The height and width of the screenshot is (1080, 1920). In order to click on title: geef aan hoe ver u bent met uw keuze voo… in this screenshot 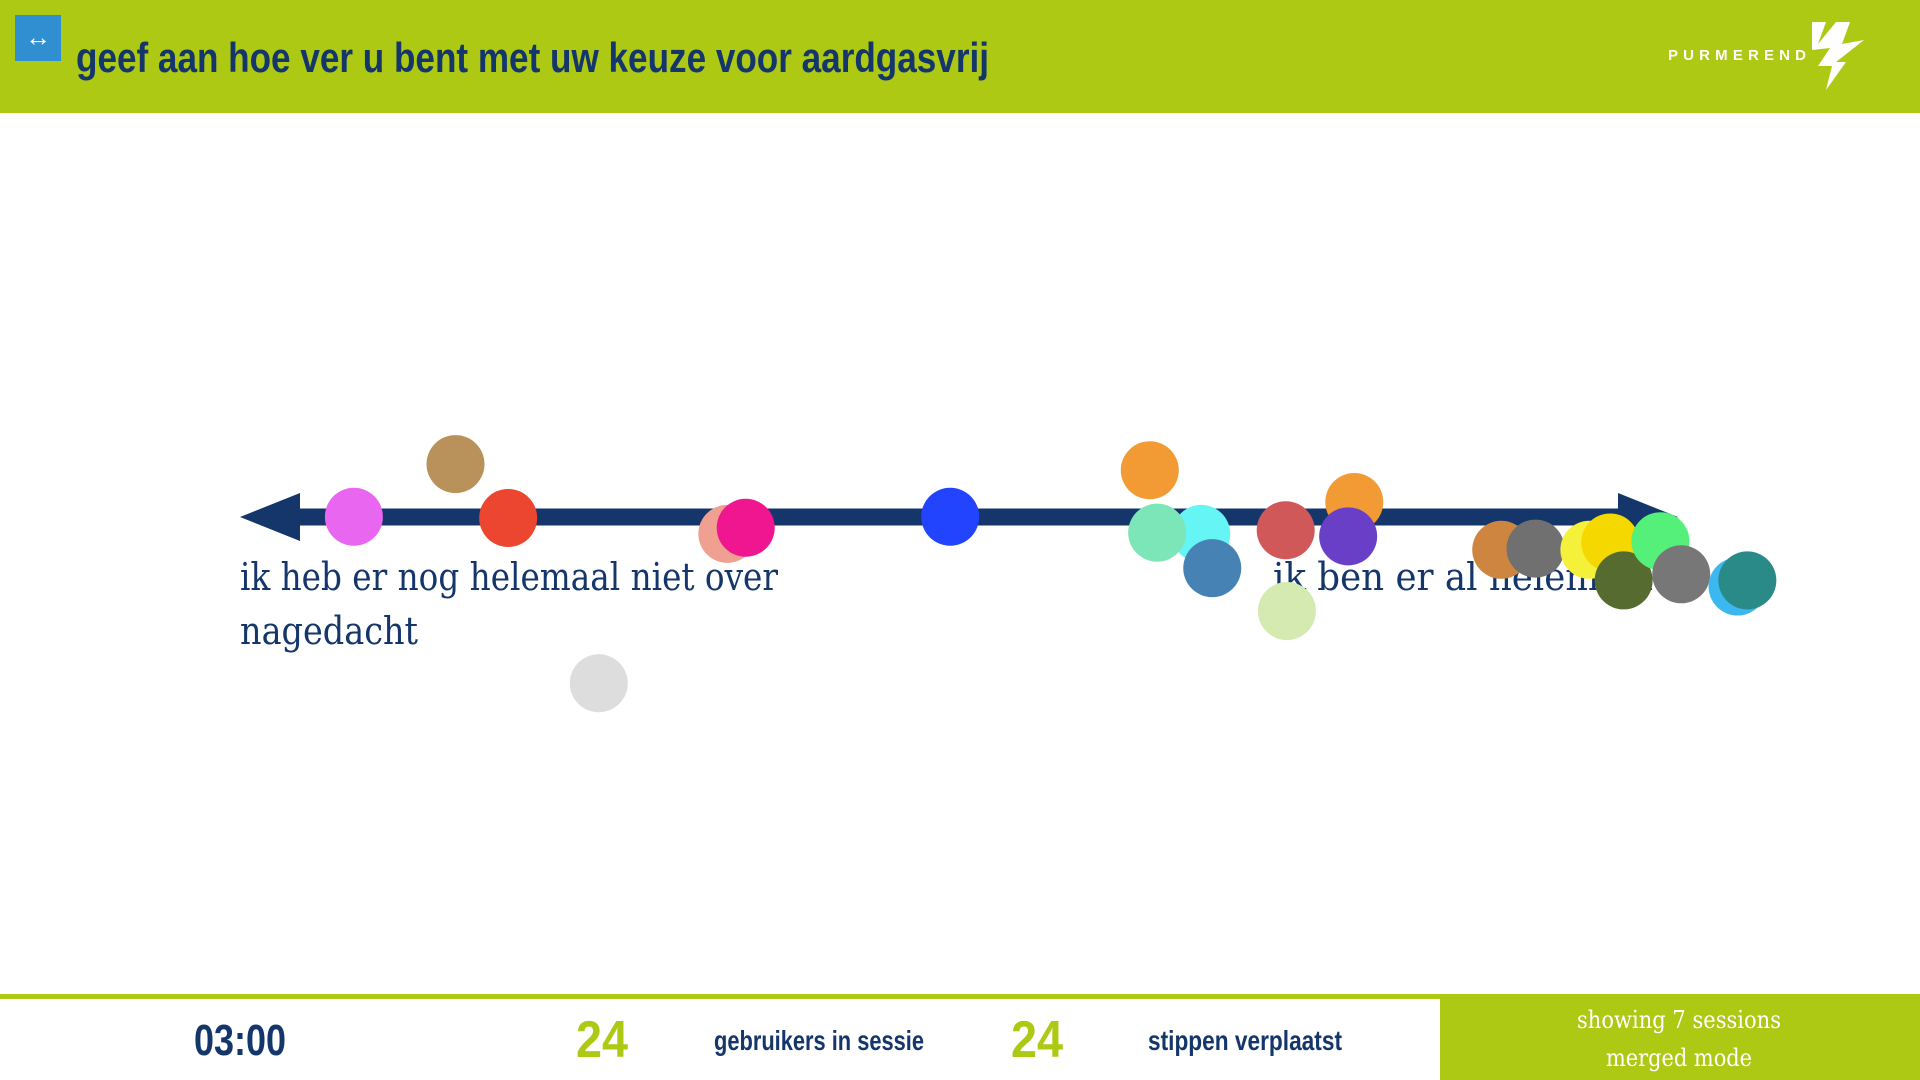, I will do `click(532, 57)`.